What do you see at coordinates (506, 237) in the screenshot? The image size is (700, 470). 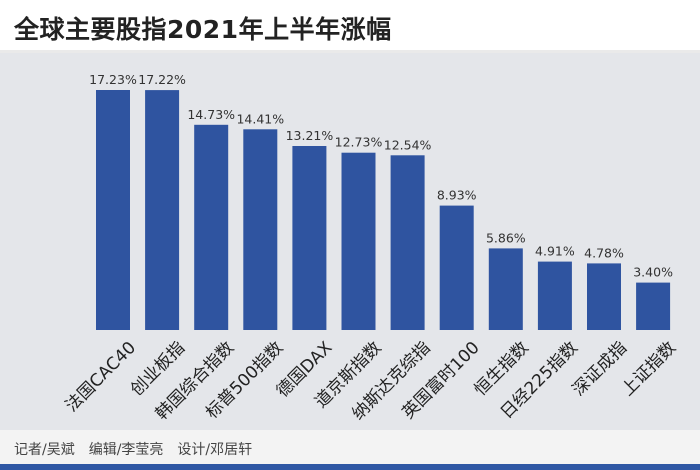 I see `data-label: 5.86%` at bounding box center [506, 237].